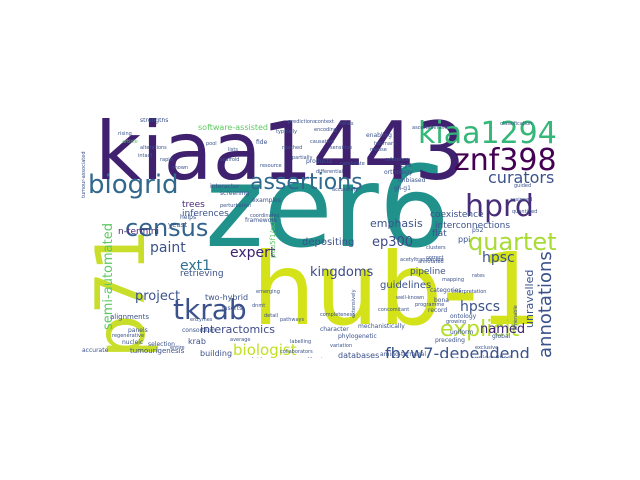 This screenshot has height=480, width=640. What do you see at coordinates (202, 274) in the screenshot?
I see `word-retrieving: retrieving` at bounding box center [202, 274].